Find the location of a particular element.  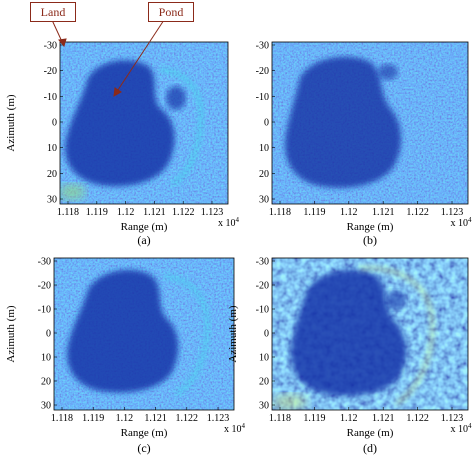

panel-d-y-axis: -30 -20 -10 0 10 20 30 Azimuth (m) is located at coordinates (251, 334).